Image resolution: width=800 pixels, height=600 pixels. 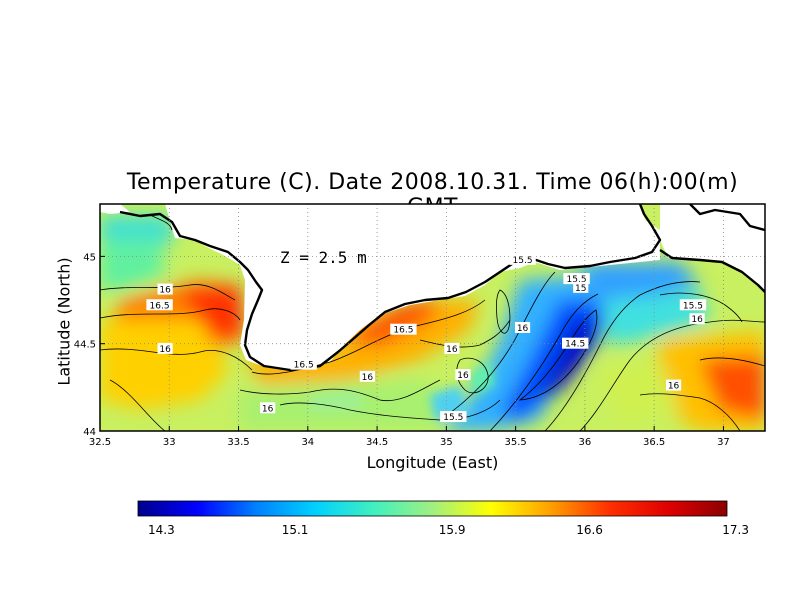 I want to click on x-axis-label: Longitude (East), so click(x=432, y=462).